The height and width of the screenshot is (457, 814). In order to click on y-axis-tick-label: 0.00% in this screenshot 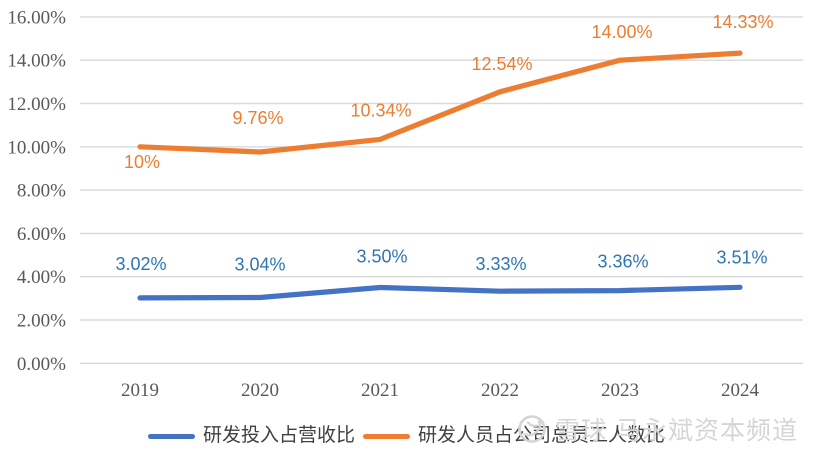, I will do `click(41, 364)`.